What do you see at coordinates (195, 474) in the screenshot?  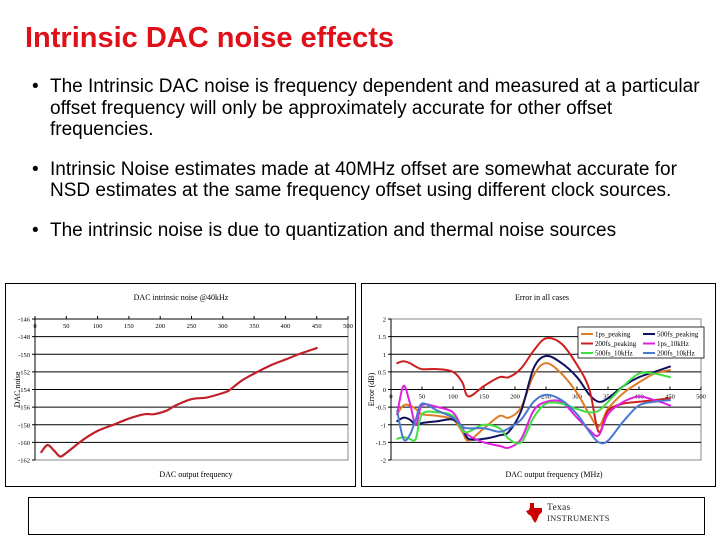 I see `x-axis-label: DAC output frequency` at bounding box center [195, 474].